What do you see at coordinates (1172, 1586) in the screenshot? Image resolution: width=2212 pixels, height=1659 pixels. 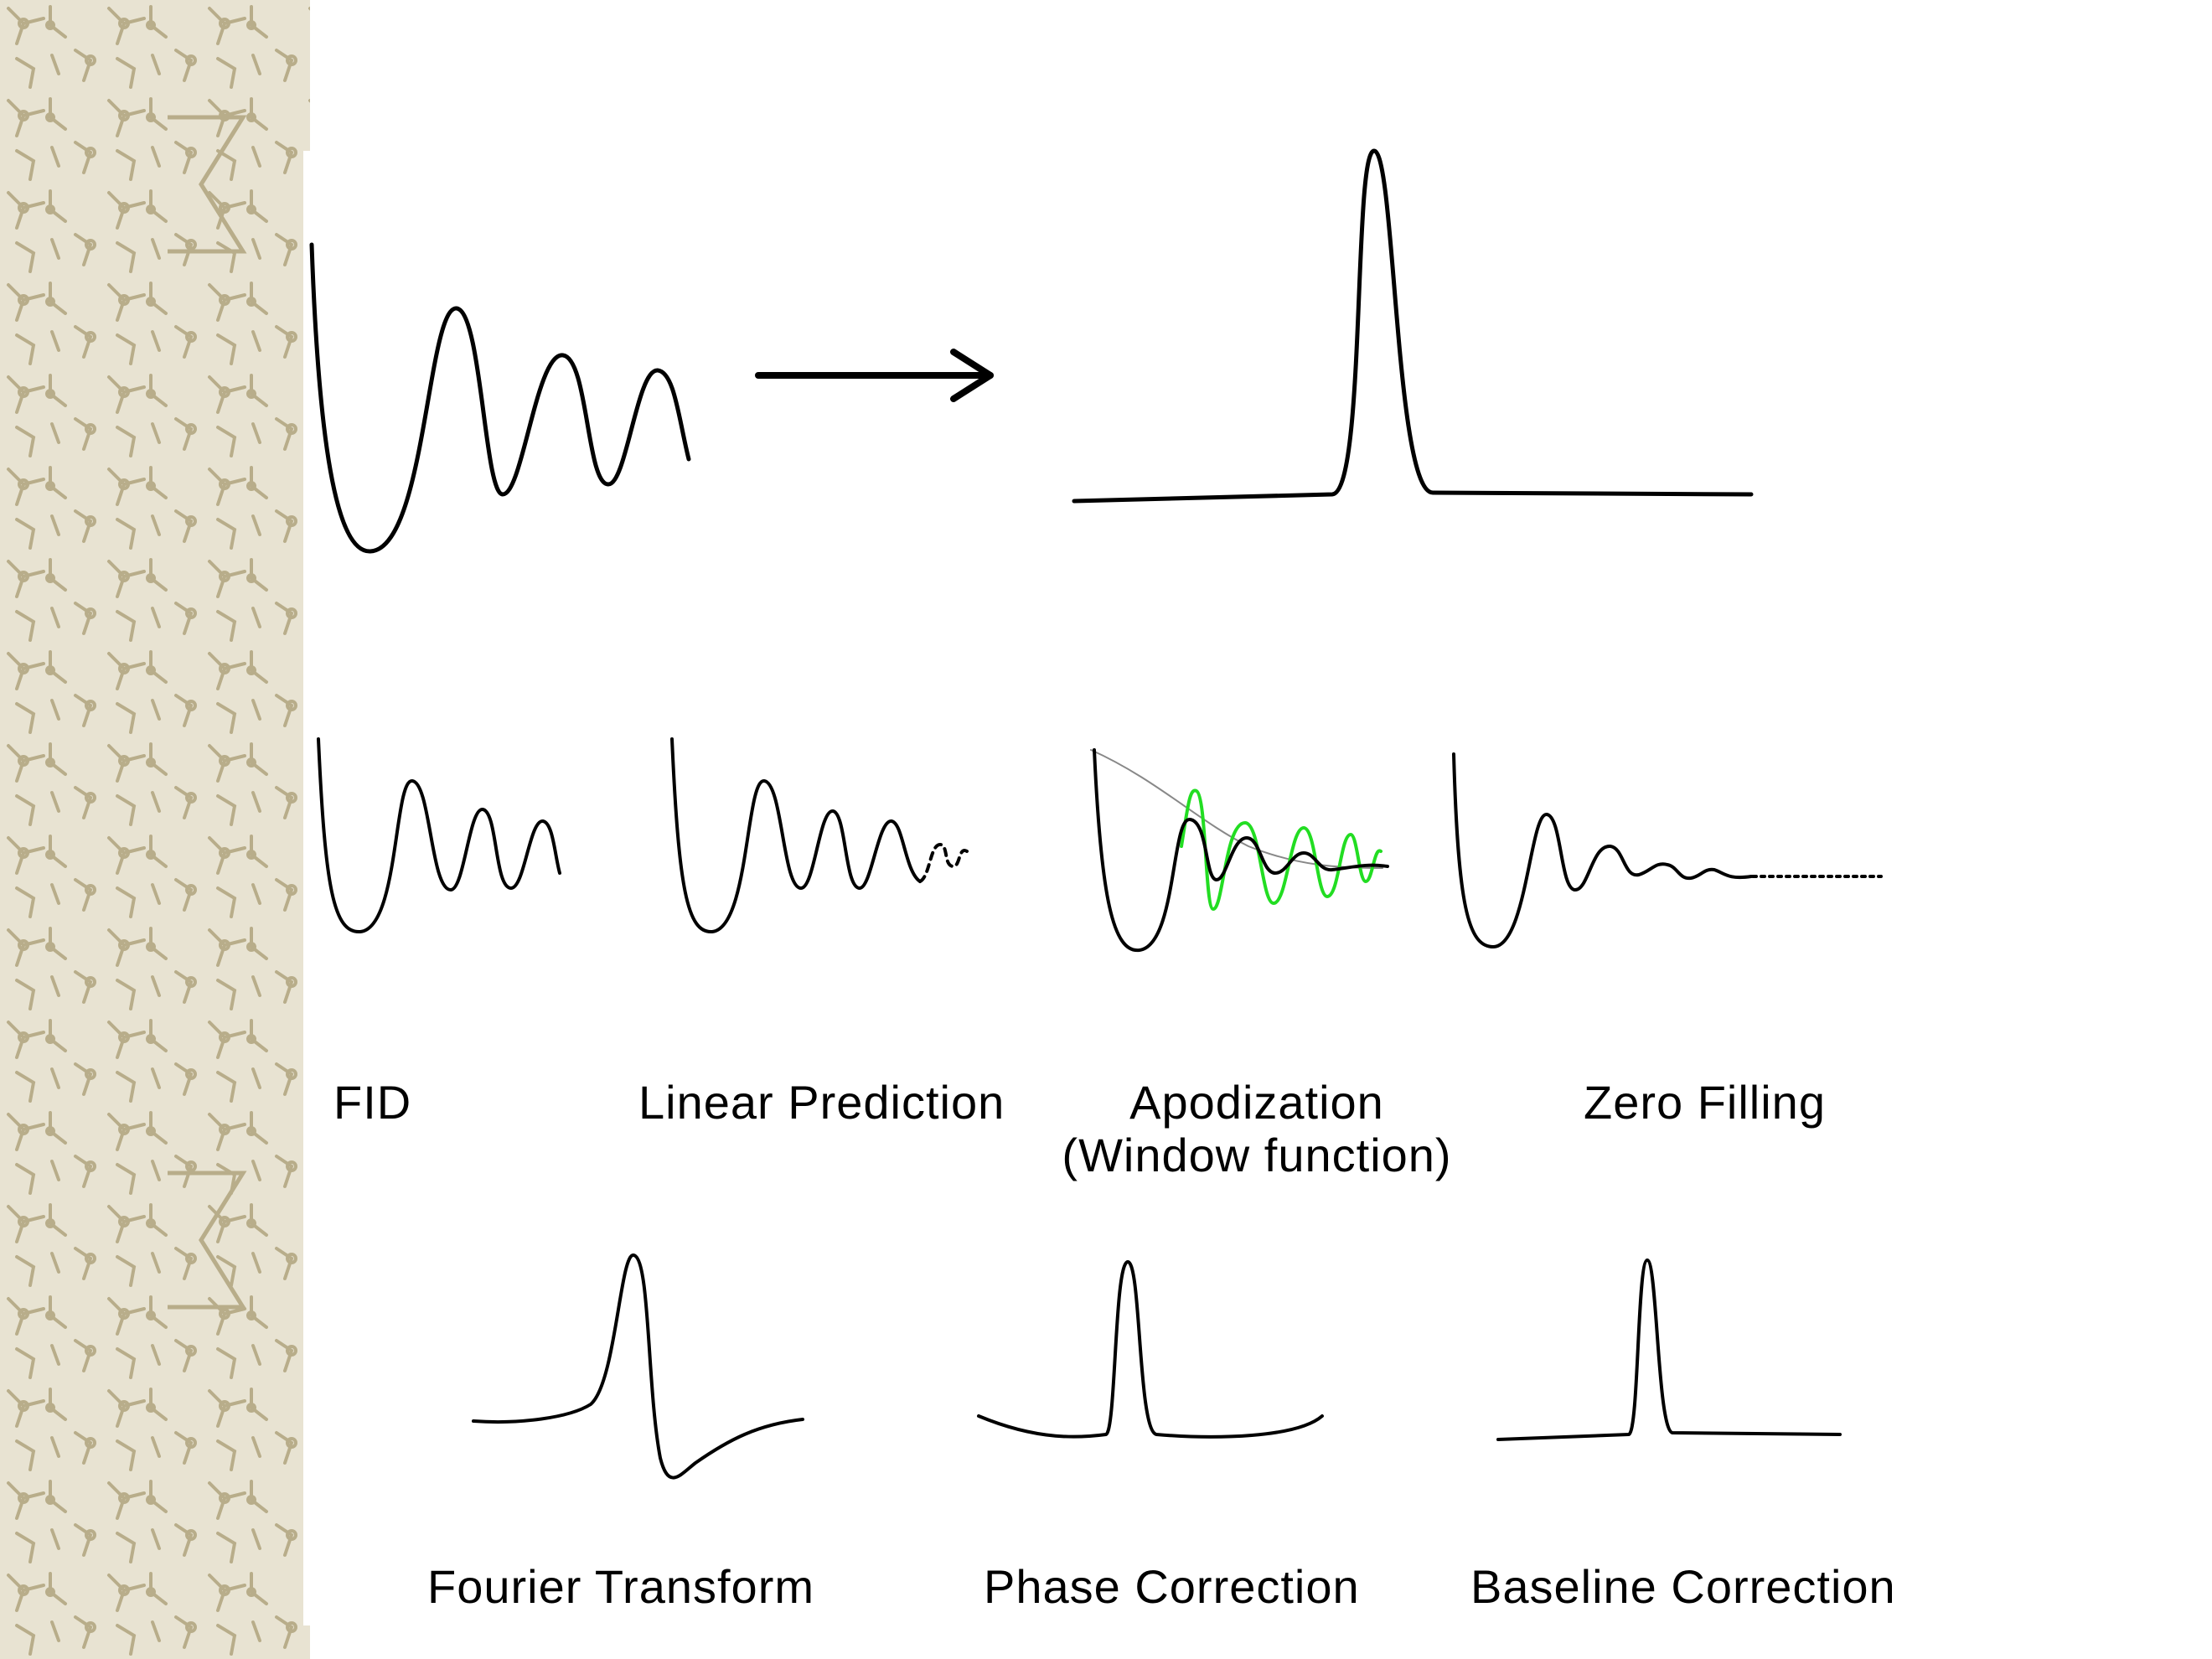 I see `label-phase-correction: Phase Correction` at bounding box center [1172, 1586].